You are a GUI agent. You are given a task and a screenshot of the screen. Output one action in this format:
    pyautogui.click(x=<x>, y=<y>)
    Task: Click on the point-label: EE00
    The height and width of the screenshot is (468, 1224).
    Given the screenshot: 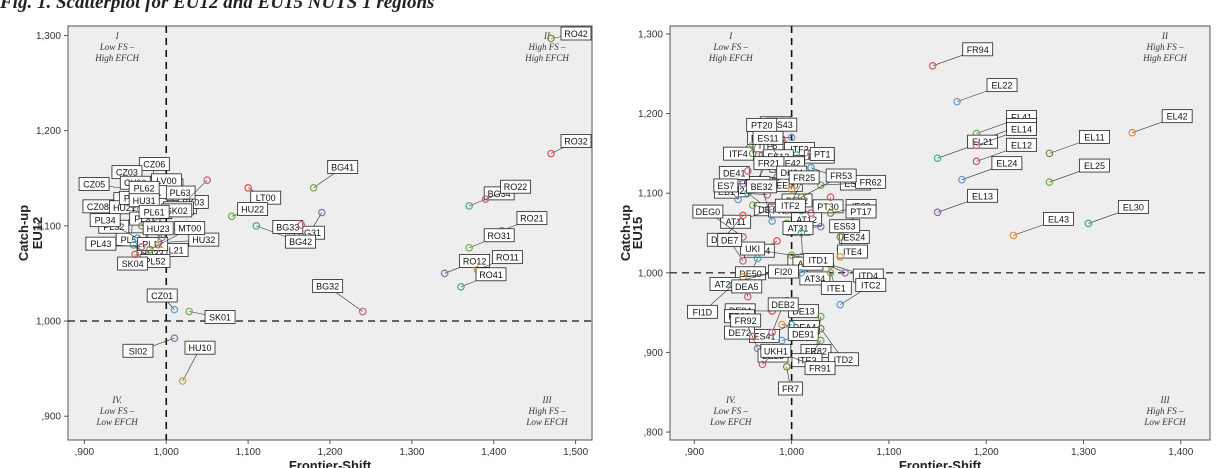 What is the action you would take?
    pyautogui.click(x=787, y=185)
    